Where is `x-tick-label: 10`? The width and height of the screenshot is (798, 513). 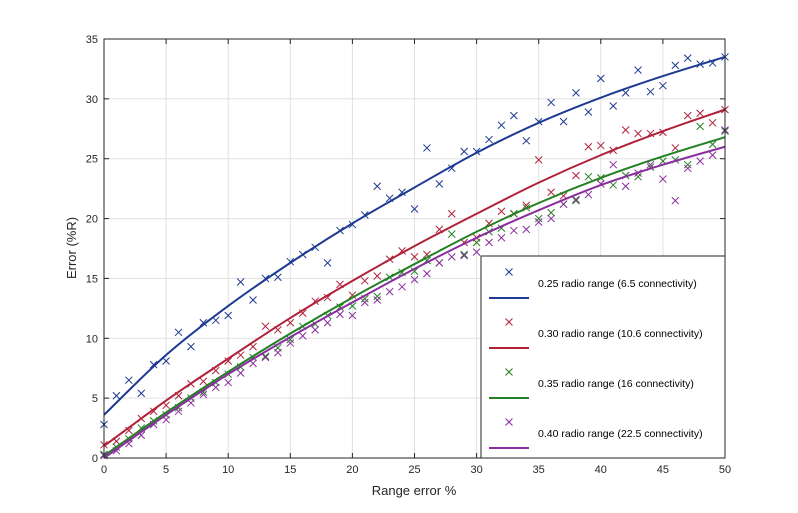 x-tick-label: 10 is located at coordinates (228, 470).